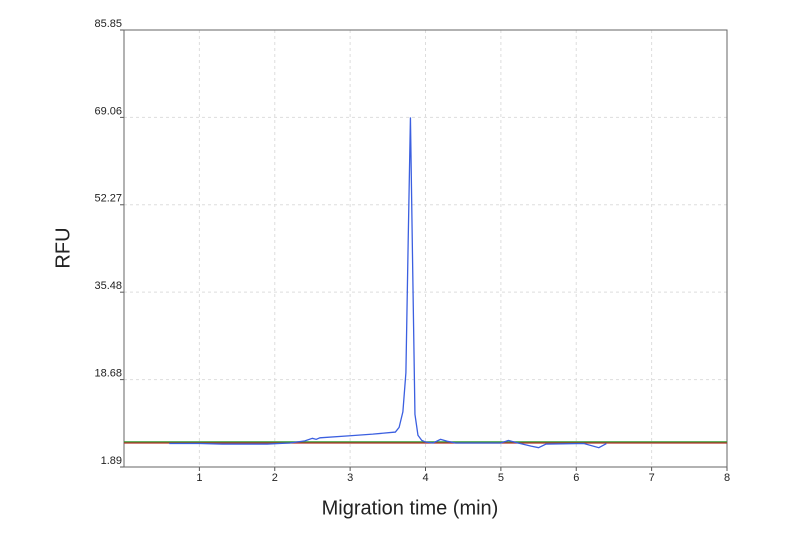 This screenshot has height=540, width=800. I want to click on x-tick-label: 1, so click(199, 478).